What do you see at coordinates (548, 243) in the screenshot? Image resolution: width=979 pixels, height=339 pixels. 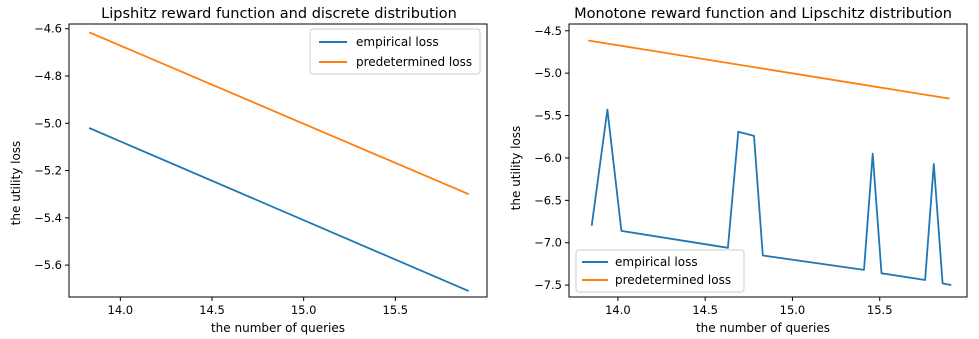 I see `y-tick-label: −7.0` at bounding box center [548, 243].